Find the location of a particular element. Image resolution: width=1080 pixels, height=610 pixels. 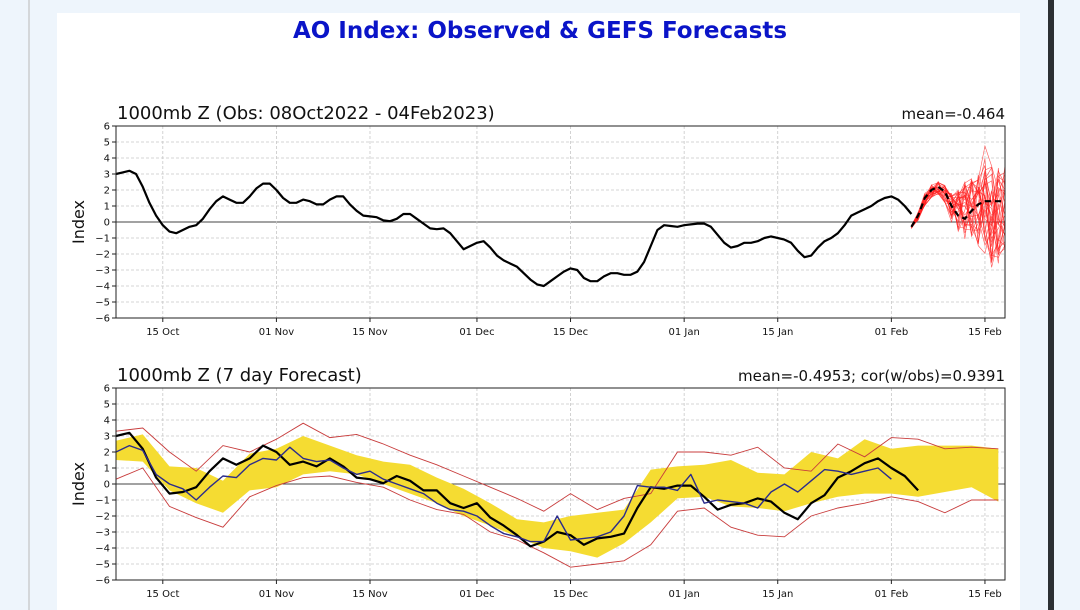

scrollbar is located at coordinates (1051, 305).